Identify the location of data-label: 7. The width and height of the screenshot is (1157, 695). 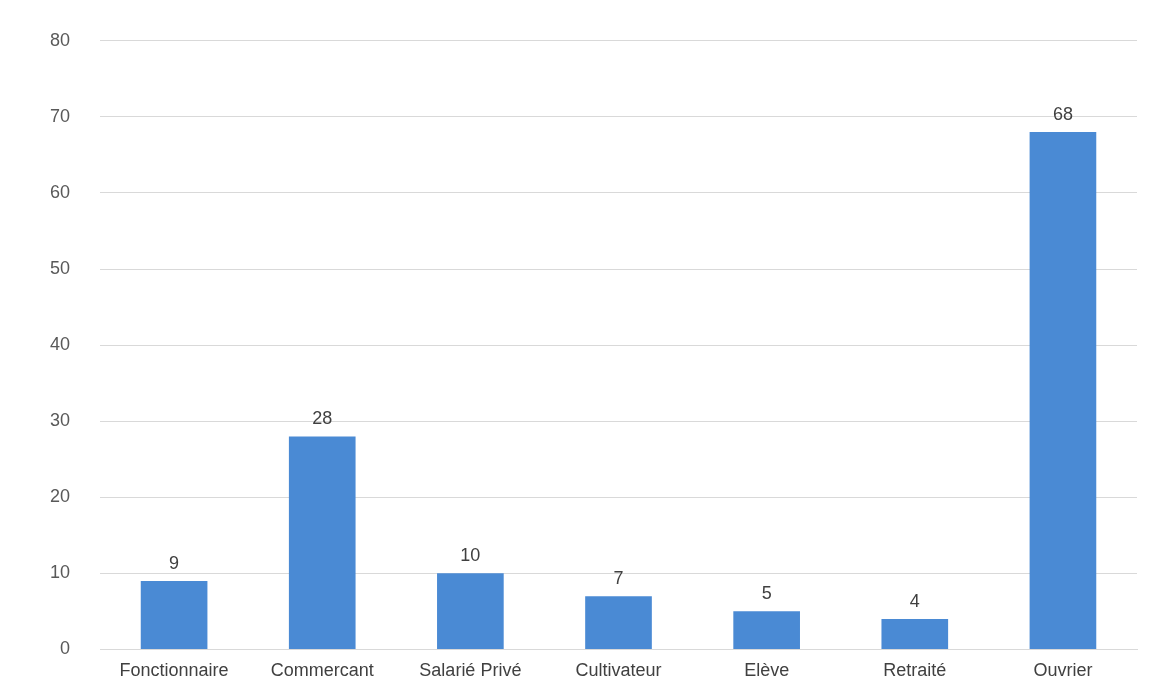
(618, 578).